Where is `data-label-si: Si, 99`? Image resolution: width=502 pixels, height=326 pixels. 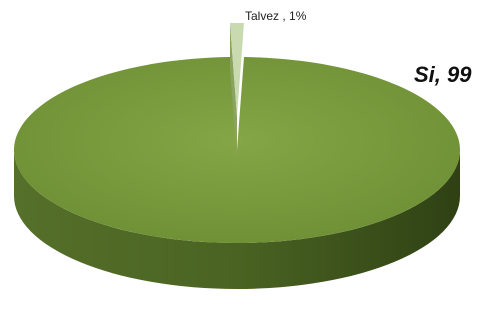 data-label-si: Si, 99 is located at coordinates (443, 74).